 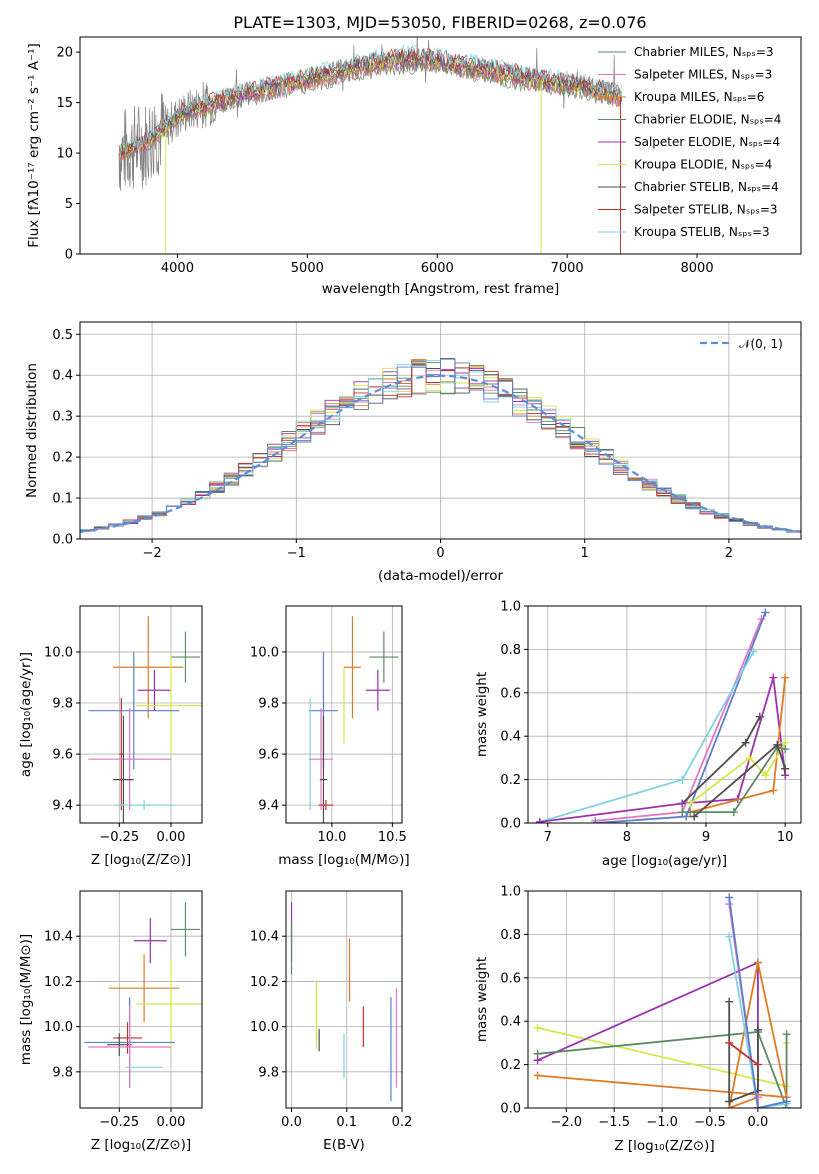 I want to click on x-tick-label: 0.2, so click(x=402, y=1122).